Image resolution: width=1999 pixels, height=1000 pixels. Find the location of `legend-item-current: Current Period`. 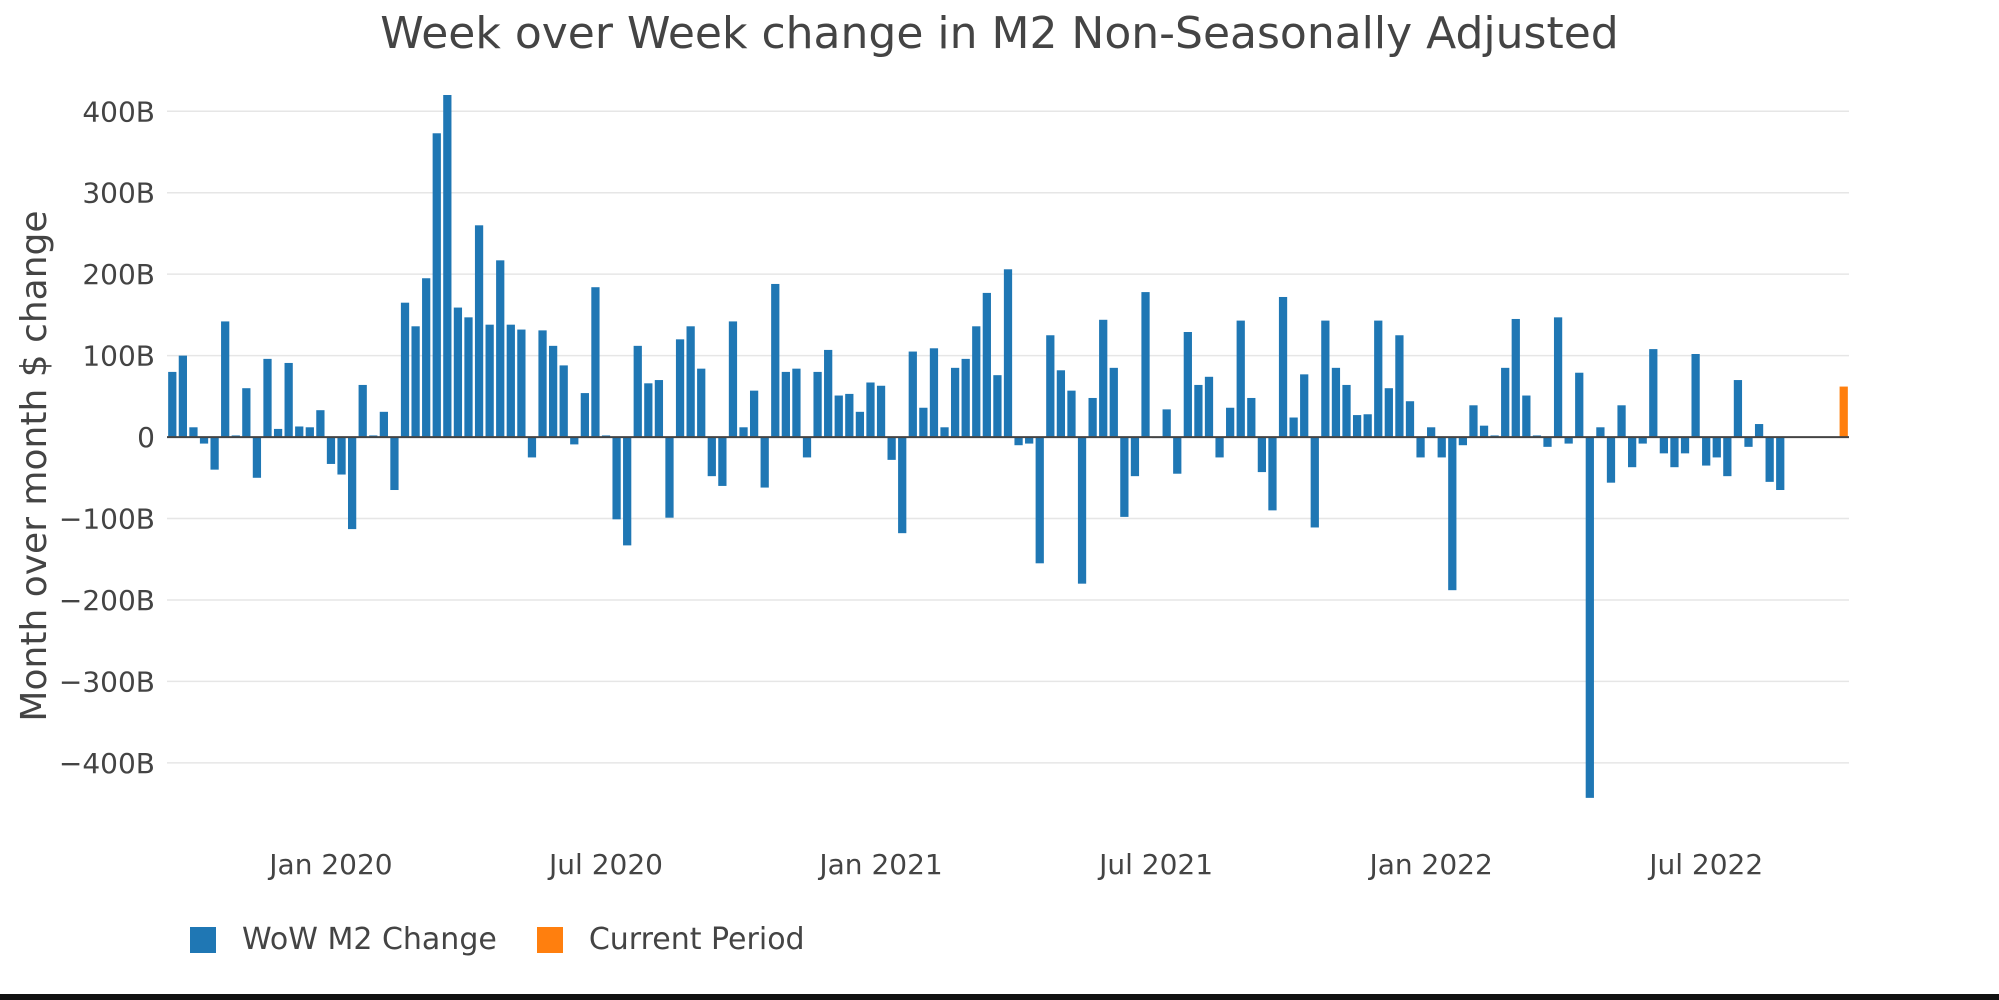

legend-item-current: Current Period is located at coordinates (670, 939).